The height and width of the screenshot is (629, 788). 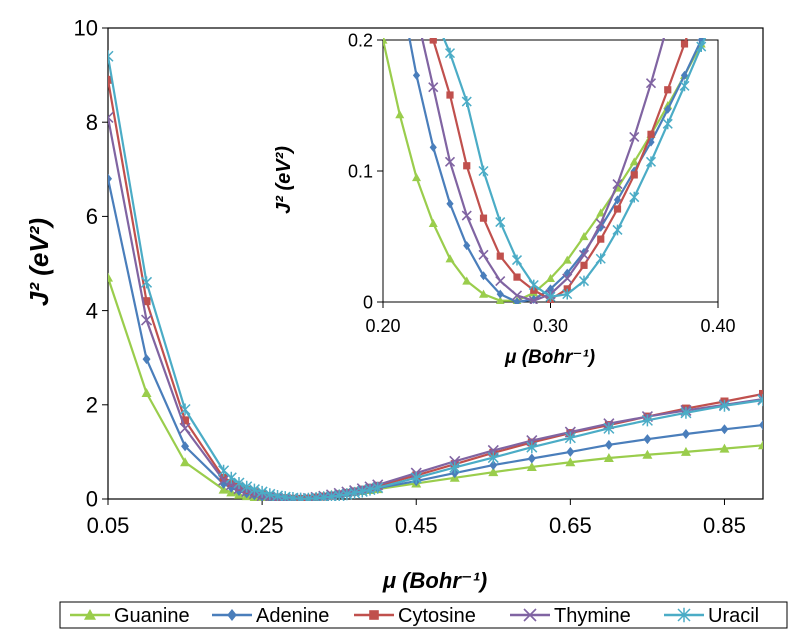 I want to click on inset-x-axis-label: μ (Bohr⁻¹), so click(x=549, y=357).